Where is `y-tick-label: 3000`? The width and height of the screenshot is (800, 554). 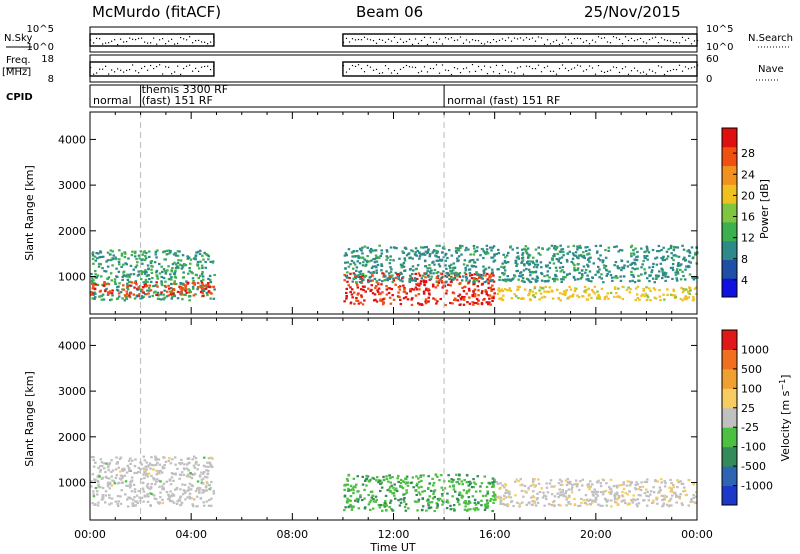 y-tick-label: 3000 is located at coordinates (72, 391).